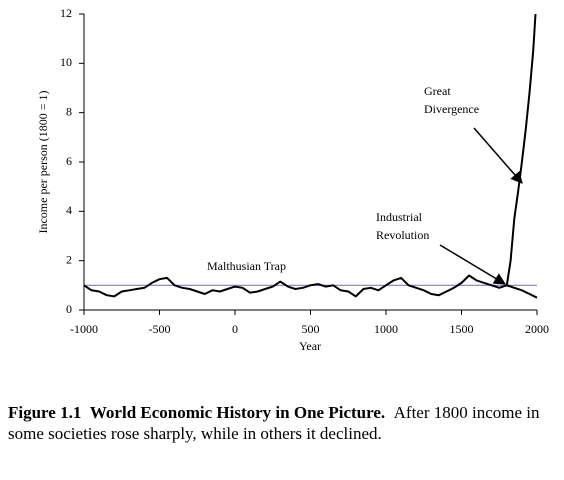  I want to click on x-tick-label: 1000, so click(386, 329).